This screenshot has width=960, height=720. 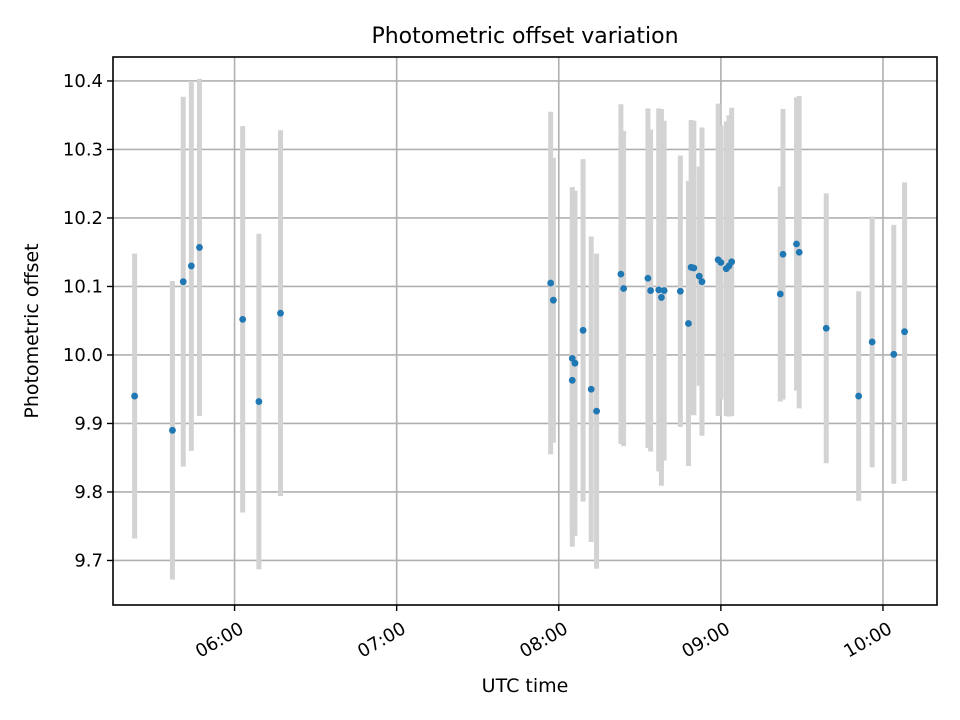 I want to click on y-tick-label: 9.9, so click(x=88, y=423).